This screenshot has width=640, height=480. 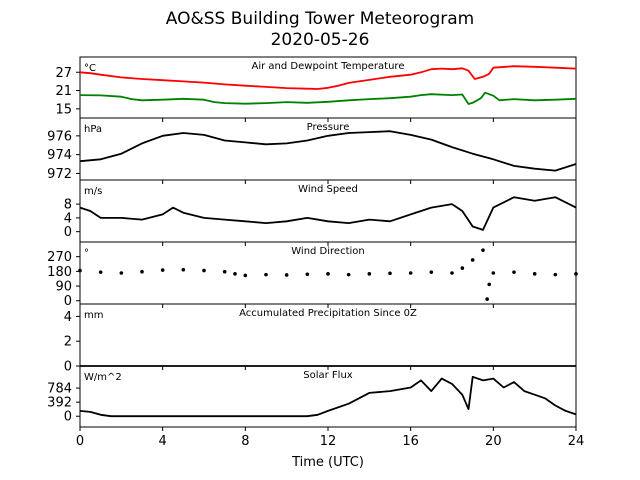 I want to click on series-1-line, so click(x=328, y=98).